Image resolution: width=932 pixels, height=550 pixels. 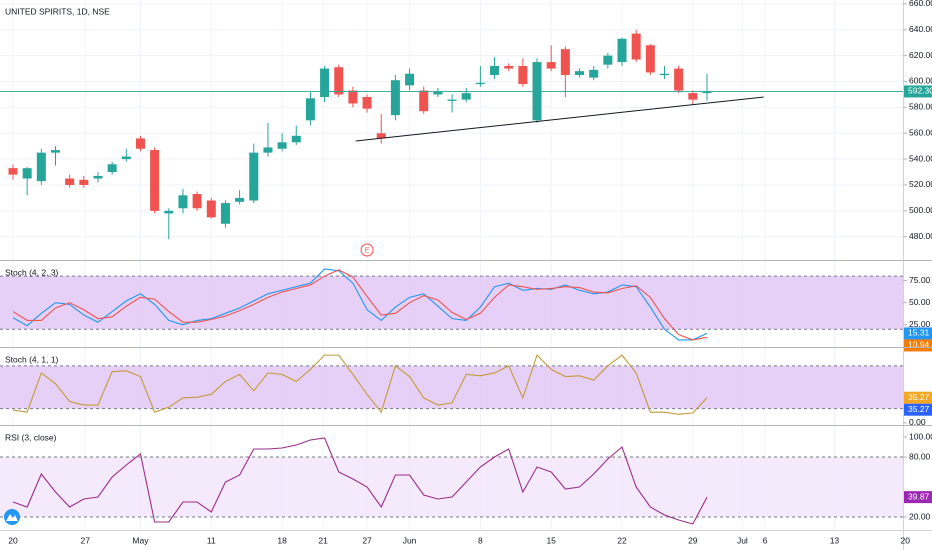 What do you see at coordinates (917, 422) in the screenshot?
I see `y-tick-label: 0.00` at bounding box center [917, 422].